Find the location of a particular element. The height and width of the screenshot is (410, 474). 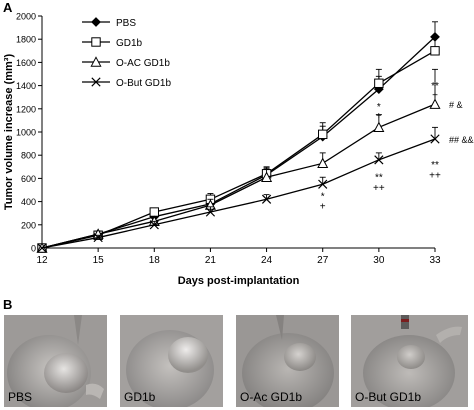

y-axis-label: Tumor volume increase (mm³) is located at coordinates (9, 132).